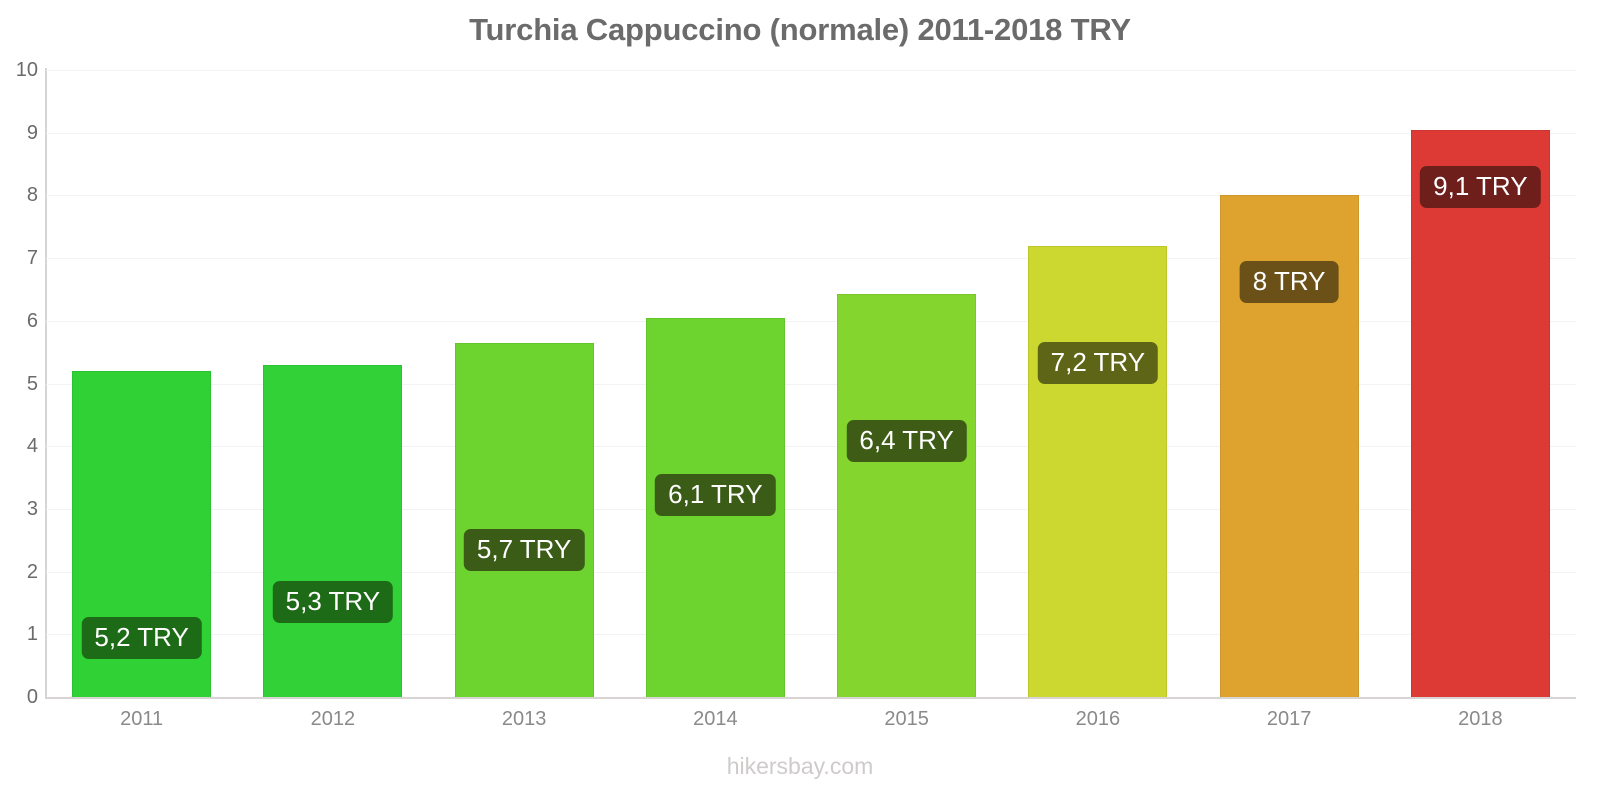 The height and width of the screenshot is (800, 1600). I want to click on x-axis-tick-labels: 2011 2012 2013 2014 2015 2016 2017 2018, so click(811, 724).